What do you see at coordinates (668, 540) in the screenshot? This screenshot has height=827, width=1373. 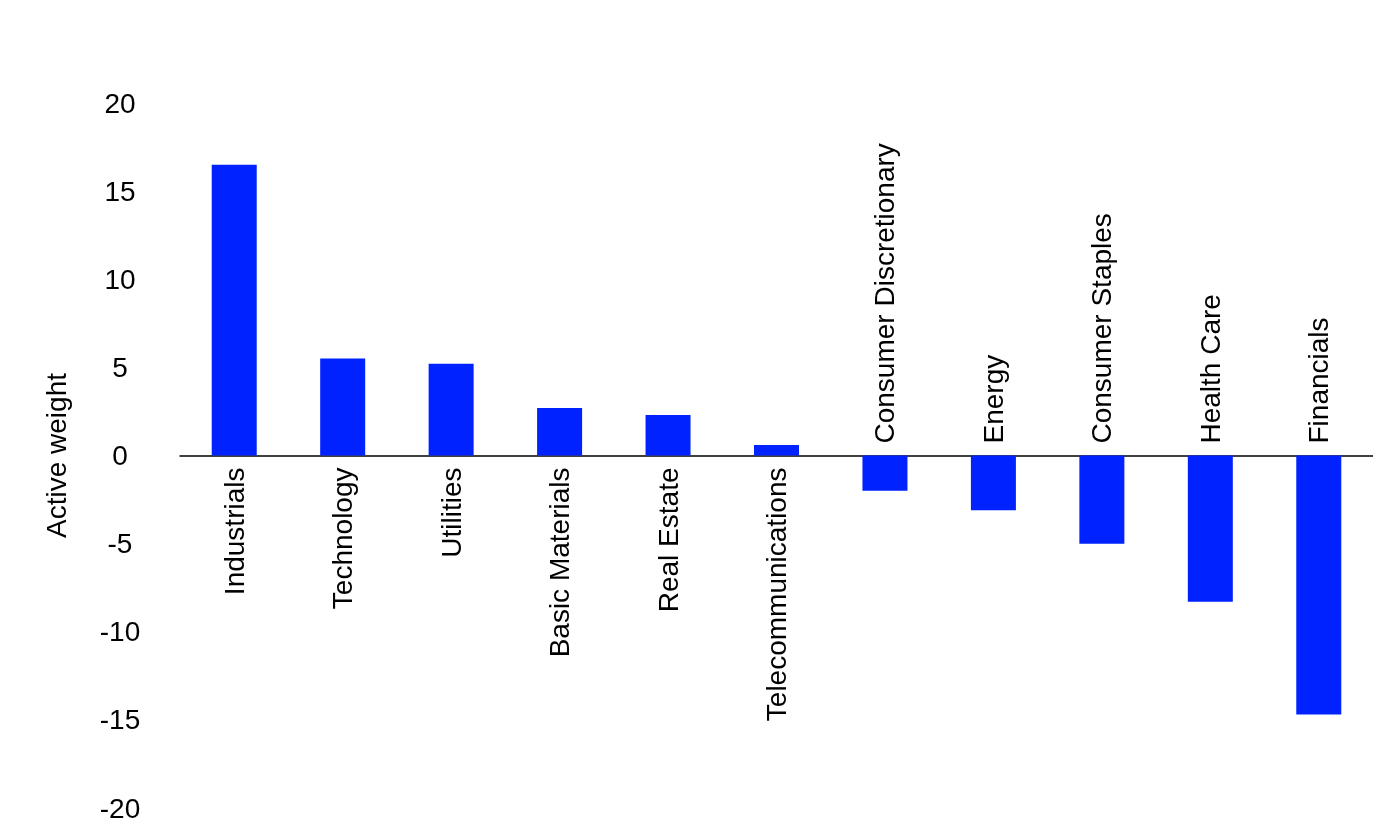 I see `x-tick-label: Real Estate` at bounding box center [668, 540].